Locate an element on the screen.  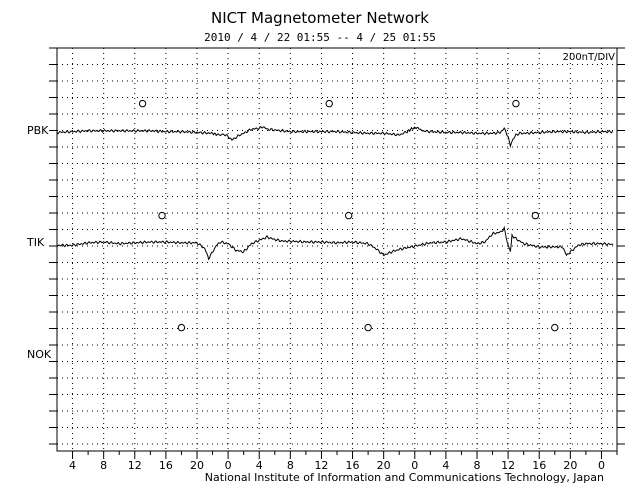
station-label-nok: NOK is located at coordinates (39, 354).